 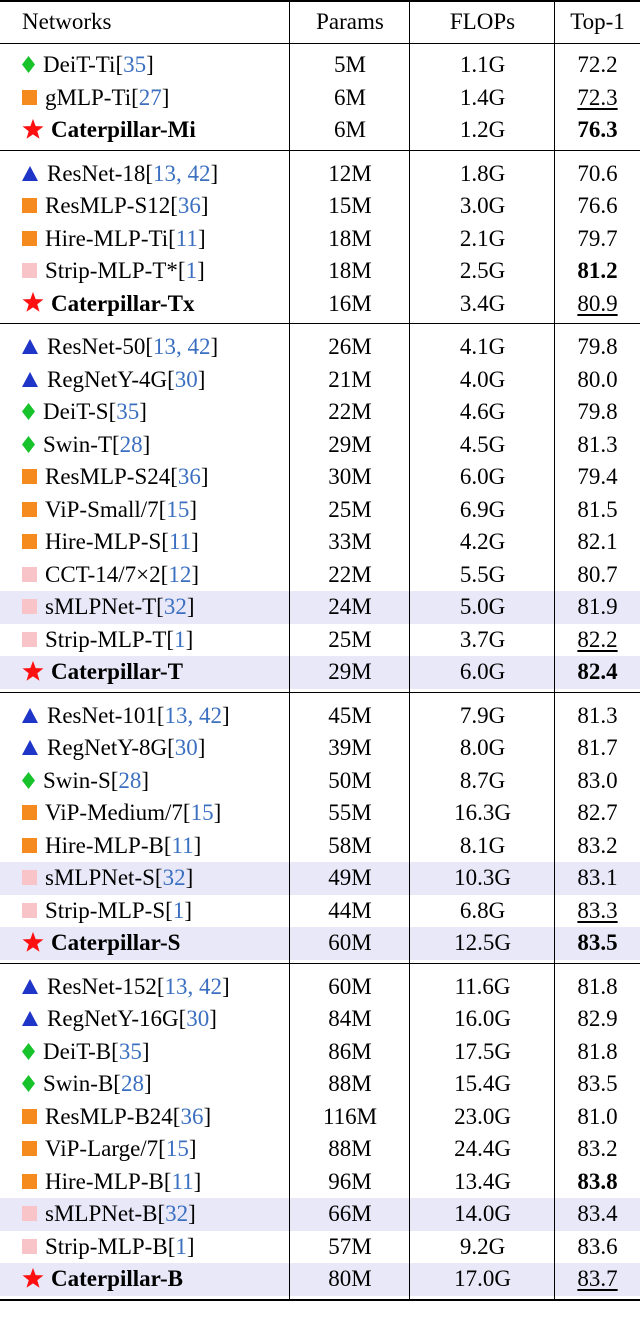 I want to click on top1-cell: 83.6, so click(x=597, y=1246).